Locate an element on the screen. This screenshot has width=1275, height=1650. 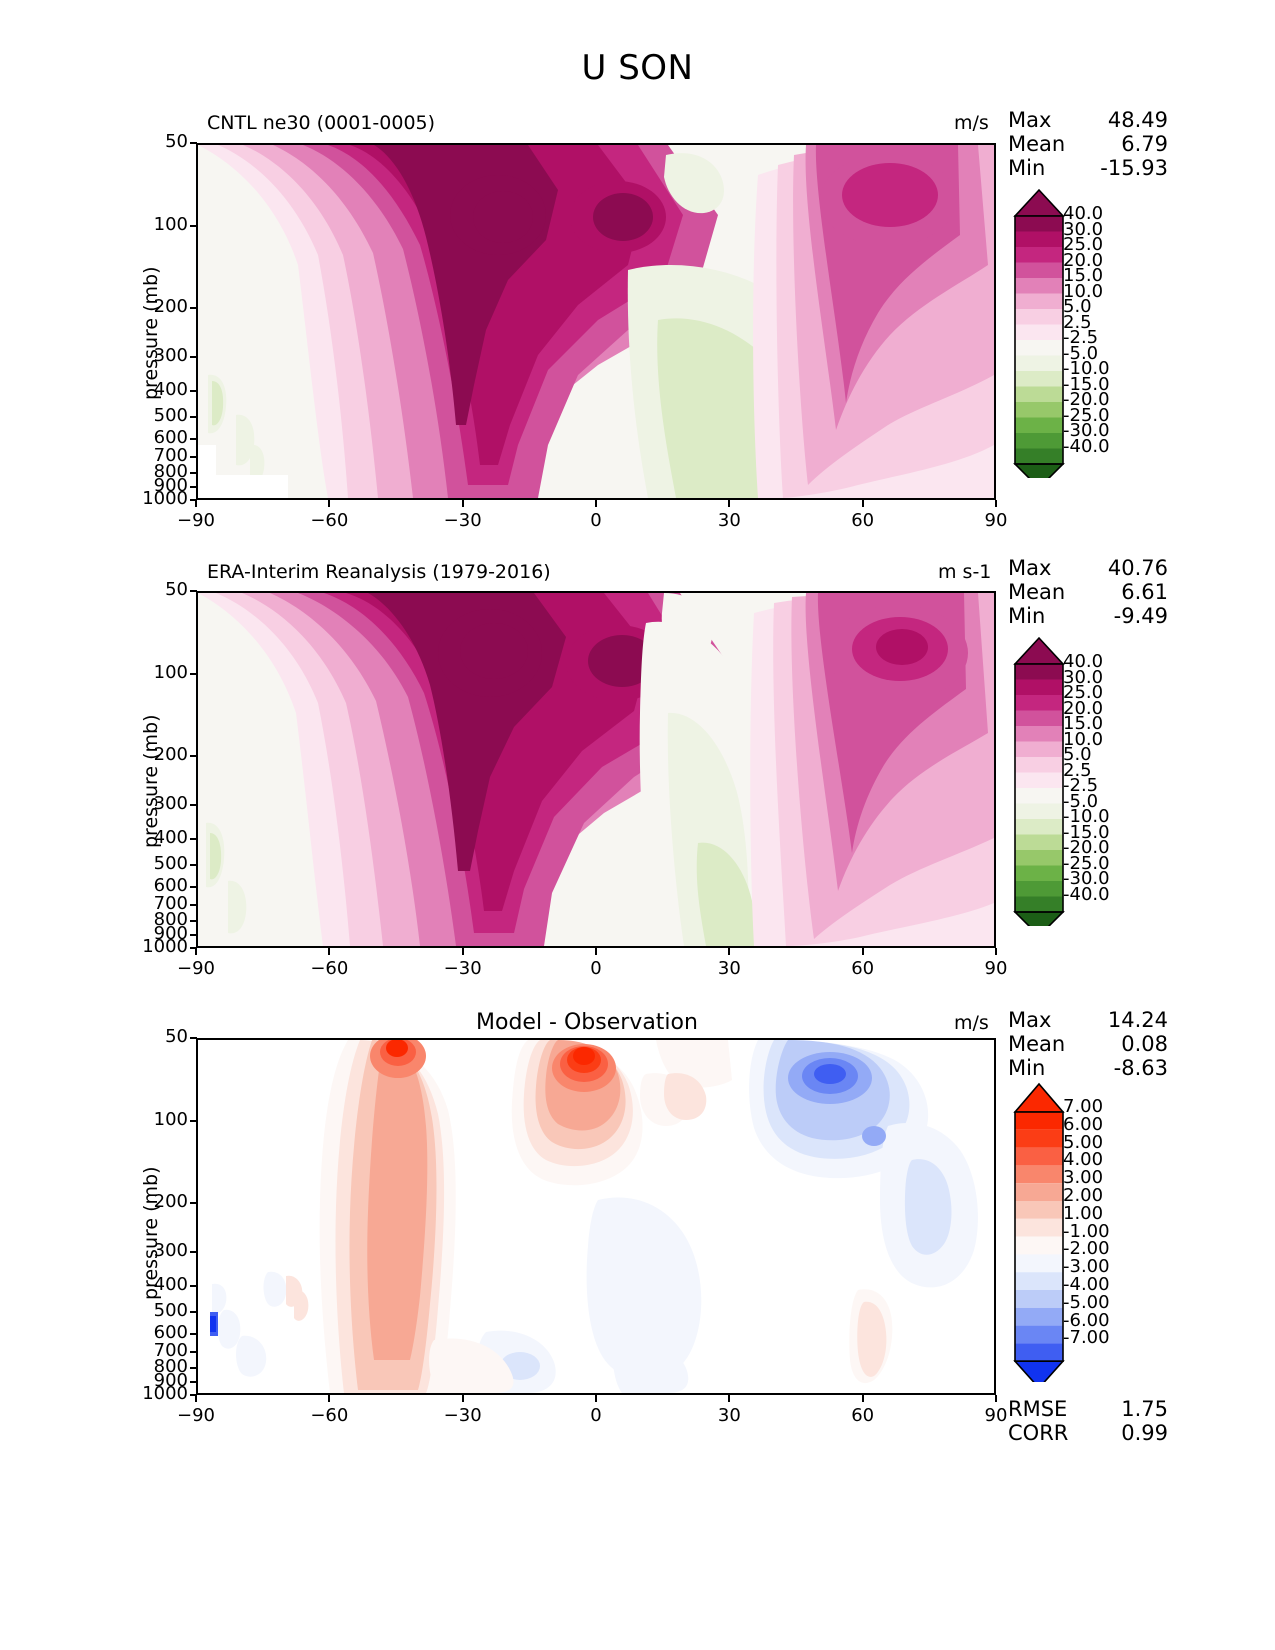
colorbar-obs-swatches is located at coordinates (1039, 781).